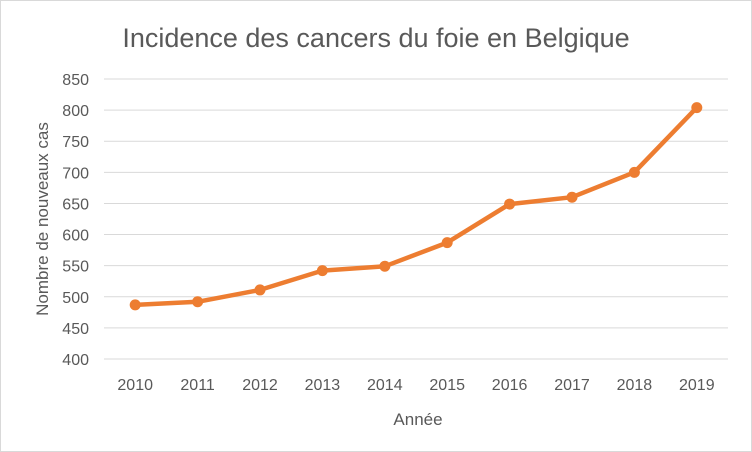 The height and width of the screenshot is (452, 752). Describe the element at coordinates (75, 111) in the screenshot. I see `y-tick-label: 800` at that location.